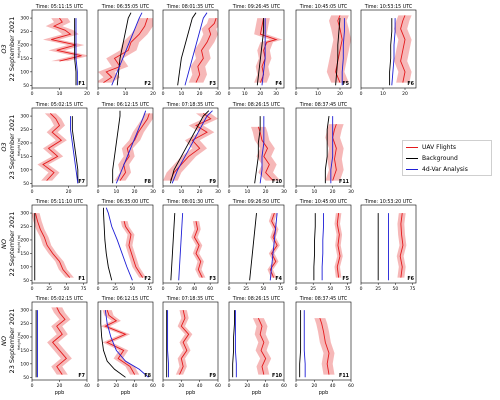 This screenshot has width=500, height=400. Describe the element at coordinates (323, 202) in the screenshot. I see `panel-time-title: Time: 10:45:00 UTC` at that location.